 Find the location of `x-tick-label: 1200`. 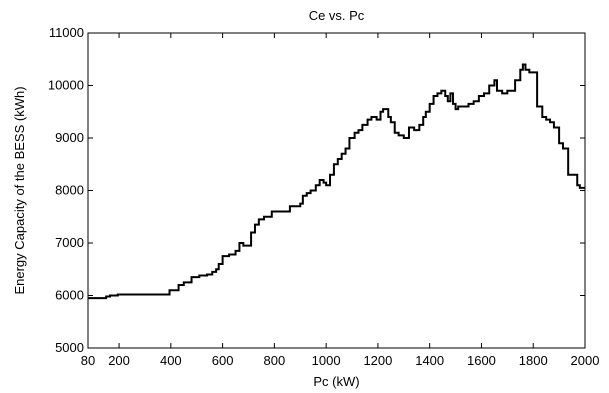

x-tick-label: 1200 is located at coordinates (377, 360).